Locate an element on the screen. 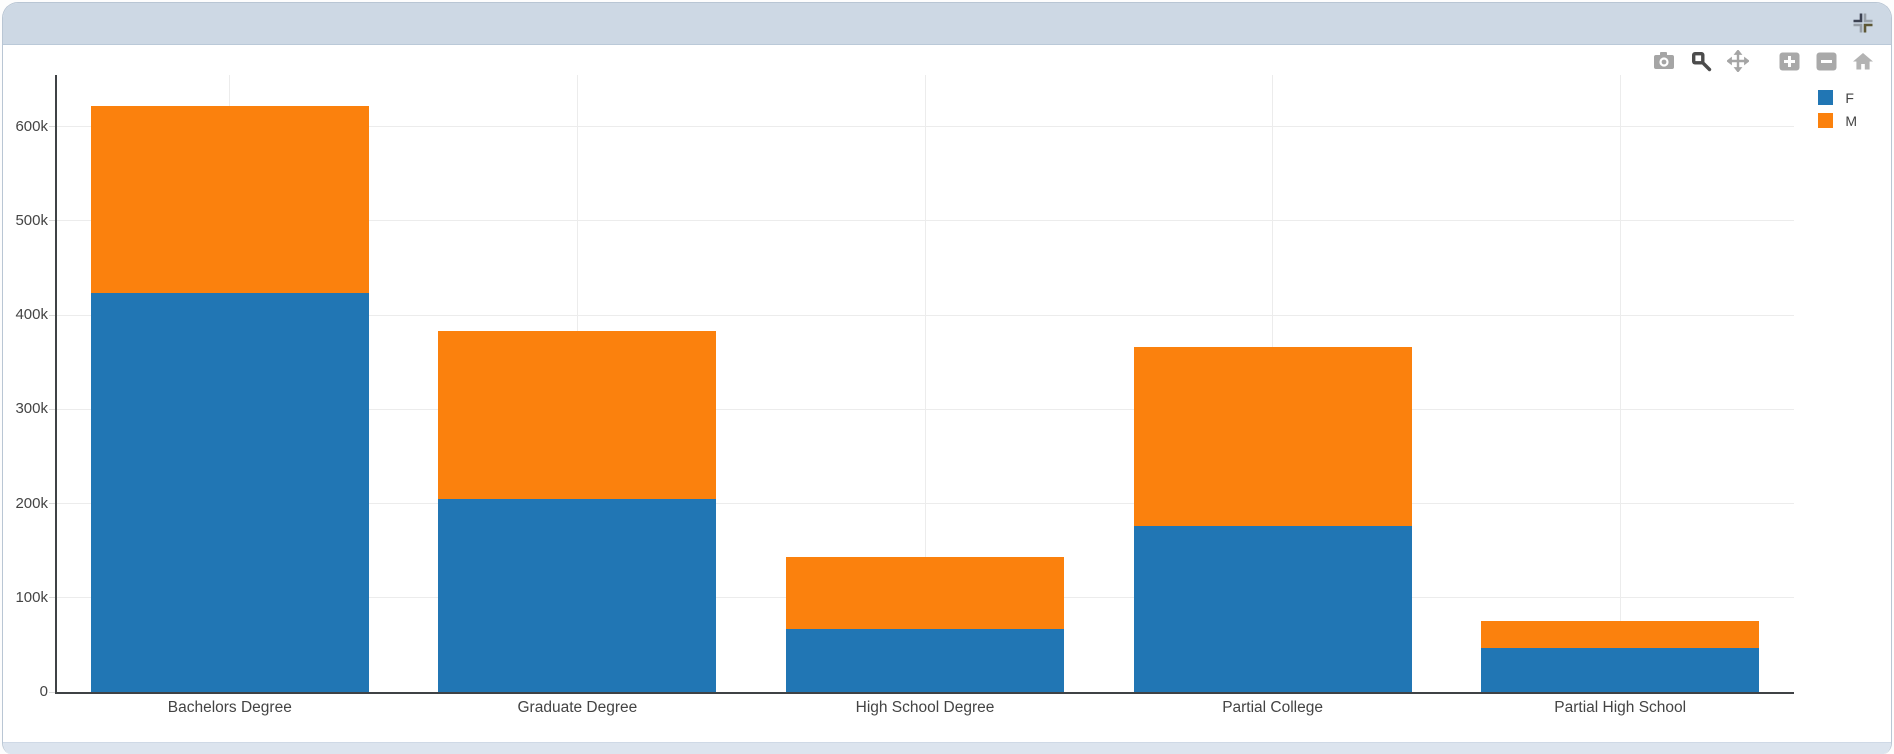 The image size is (1894, 754). bar-segment-M-High School Degree is located at coordinates (925, 593).